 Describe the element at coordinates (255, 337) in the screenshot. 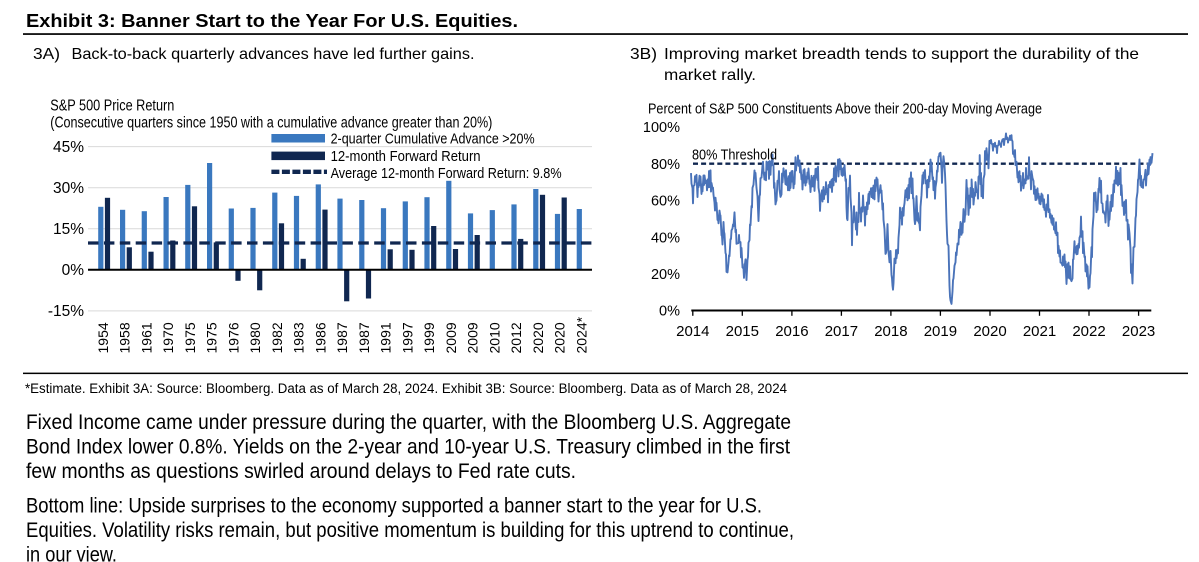

I see `svg-text: 1980` at that location.